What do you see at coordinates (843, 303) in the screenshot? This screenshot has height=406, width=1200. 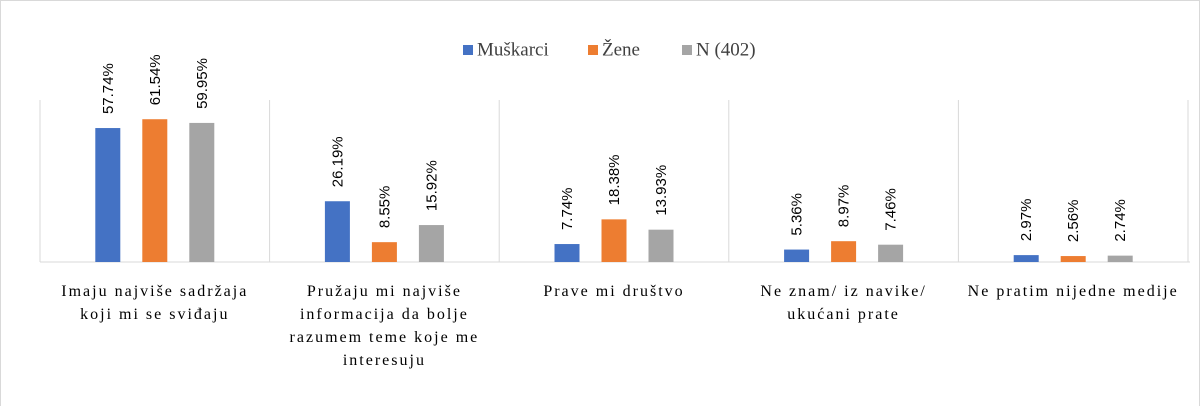 I see `x-tick-label: Ne znam/ iz navike/ ukućani prate` at bounding box center [843, 303].